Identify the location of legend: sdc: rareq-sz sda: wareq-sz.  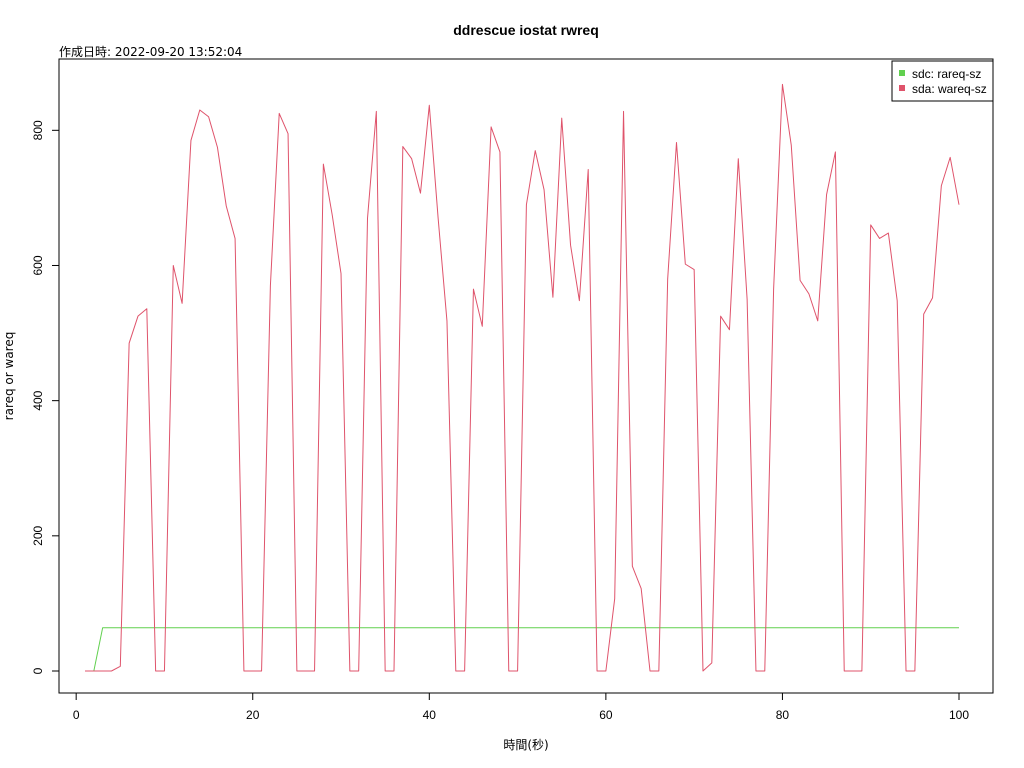
(942, 81).